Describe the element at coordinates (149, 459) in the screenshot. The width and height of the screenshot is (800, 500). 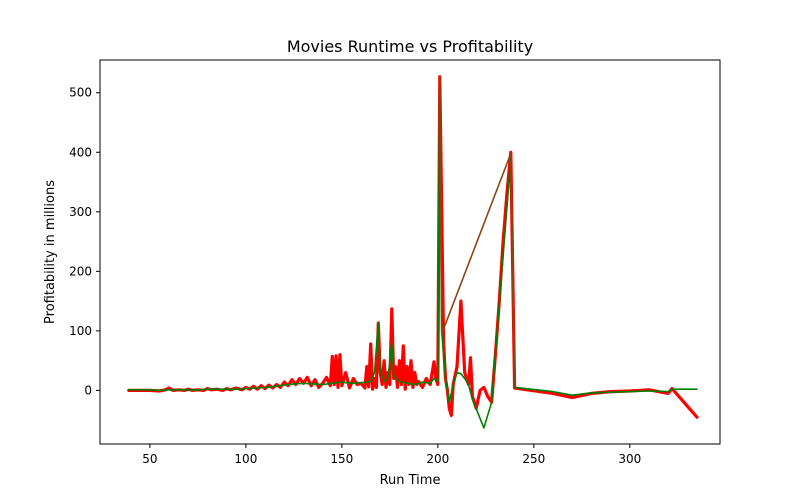
I see `x-tick-label: 50` at that location.